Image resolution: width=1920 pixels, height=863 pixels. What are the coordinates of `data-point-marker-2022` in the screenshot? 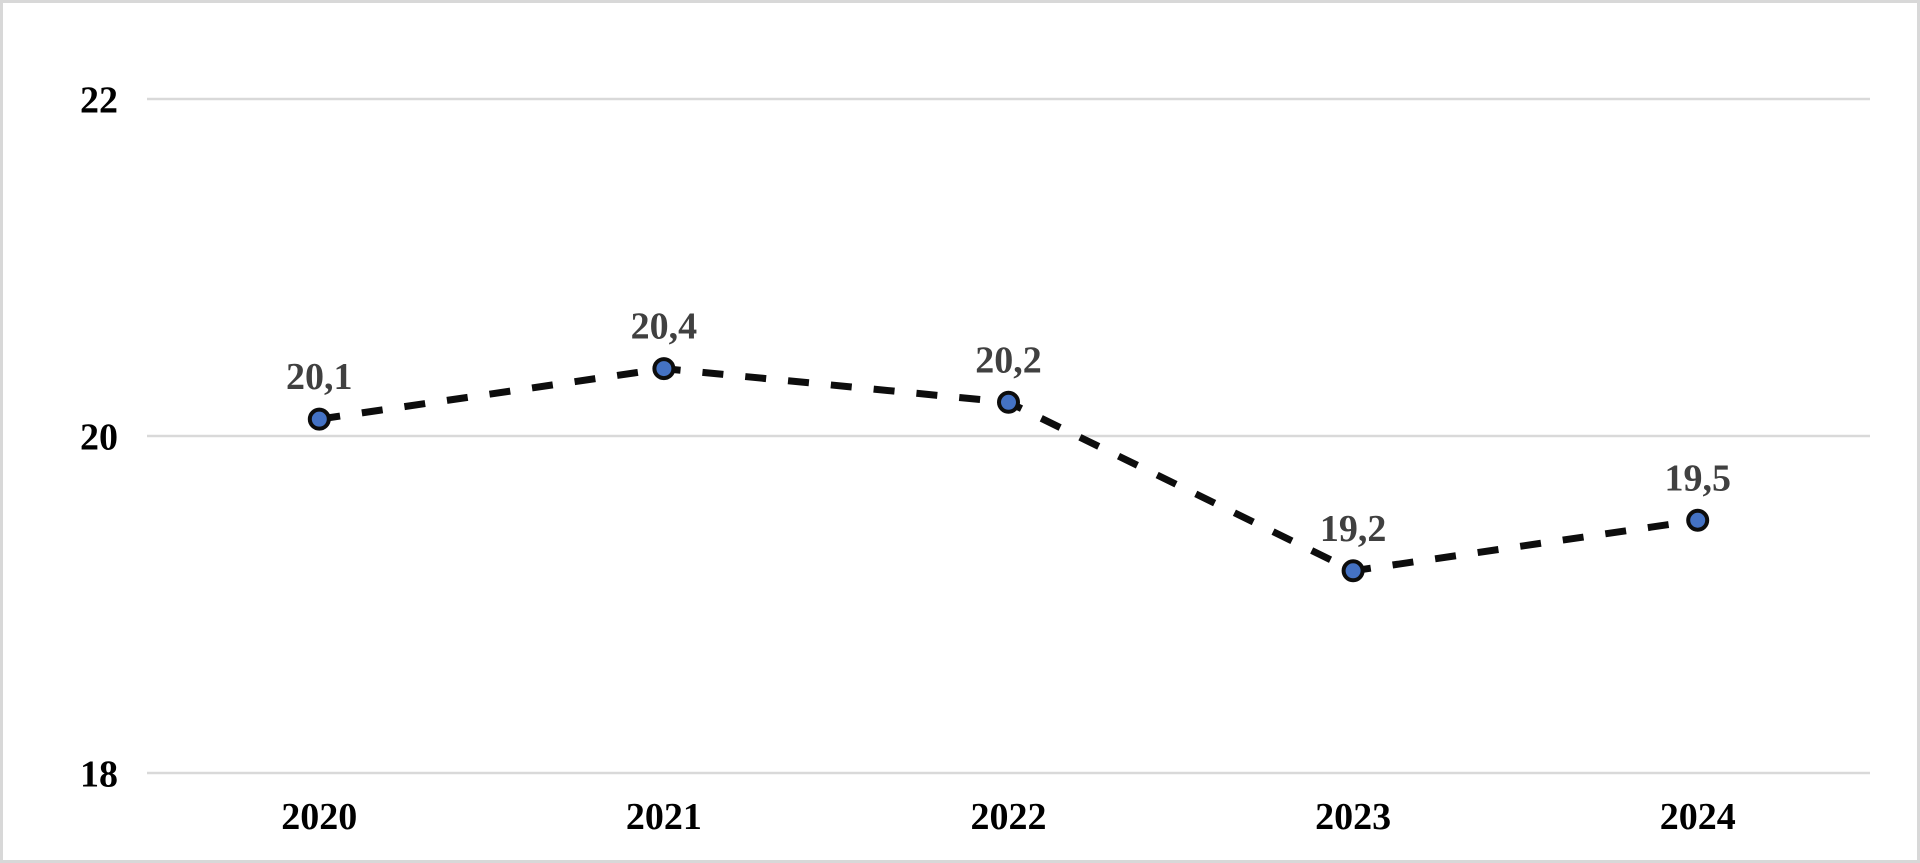 It's located at (1008, 402).